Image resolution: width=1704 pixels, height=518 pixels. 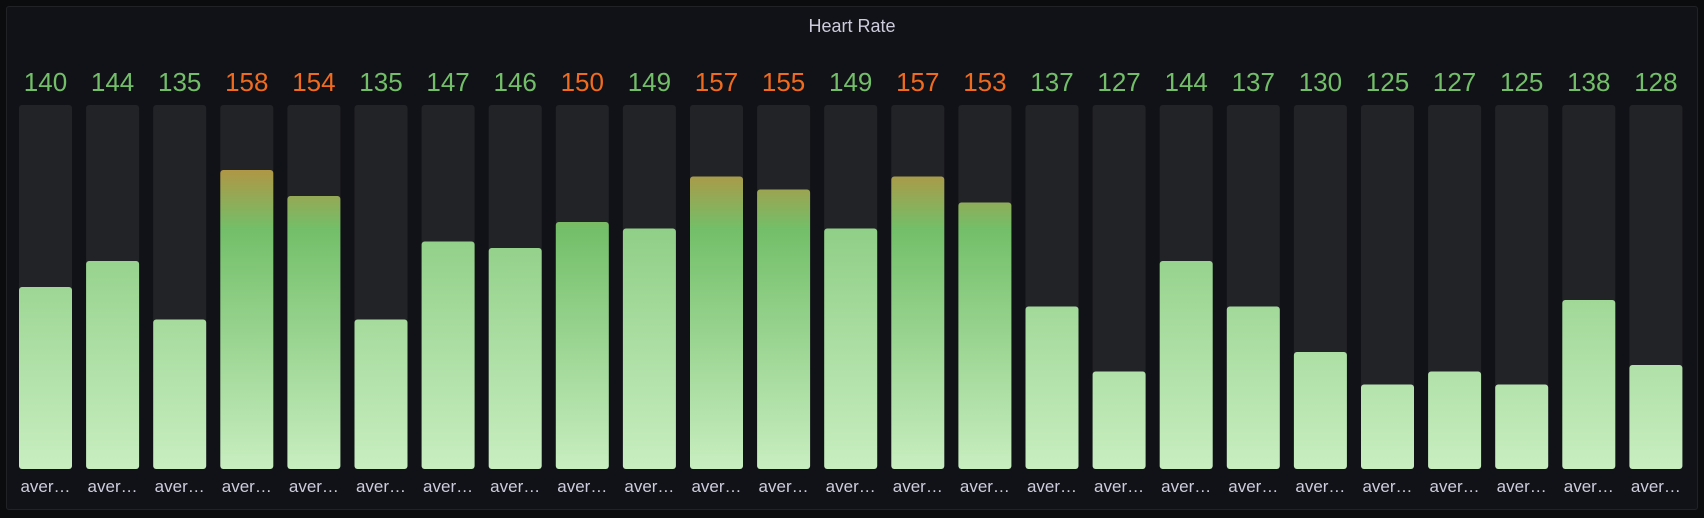 What do you see at coordinates (783, 82) in the screenshot?
I see `value-label: 155` at bounding box center [783, 82].